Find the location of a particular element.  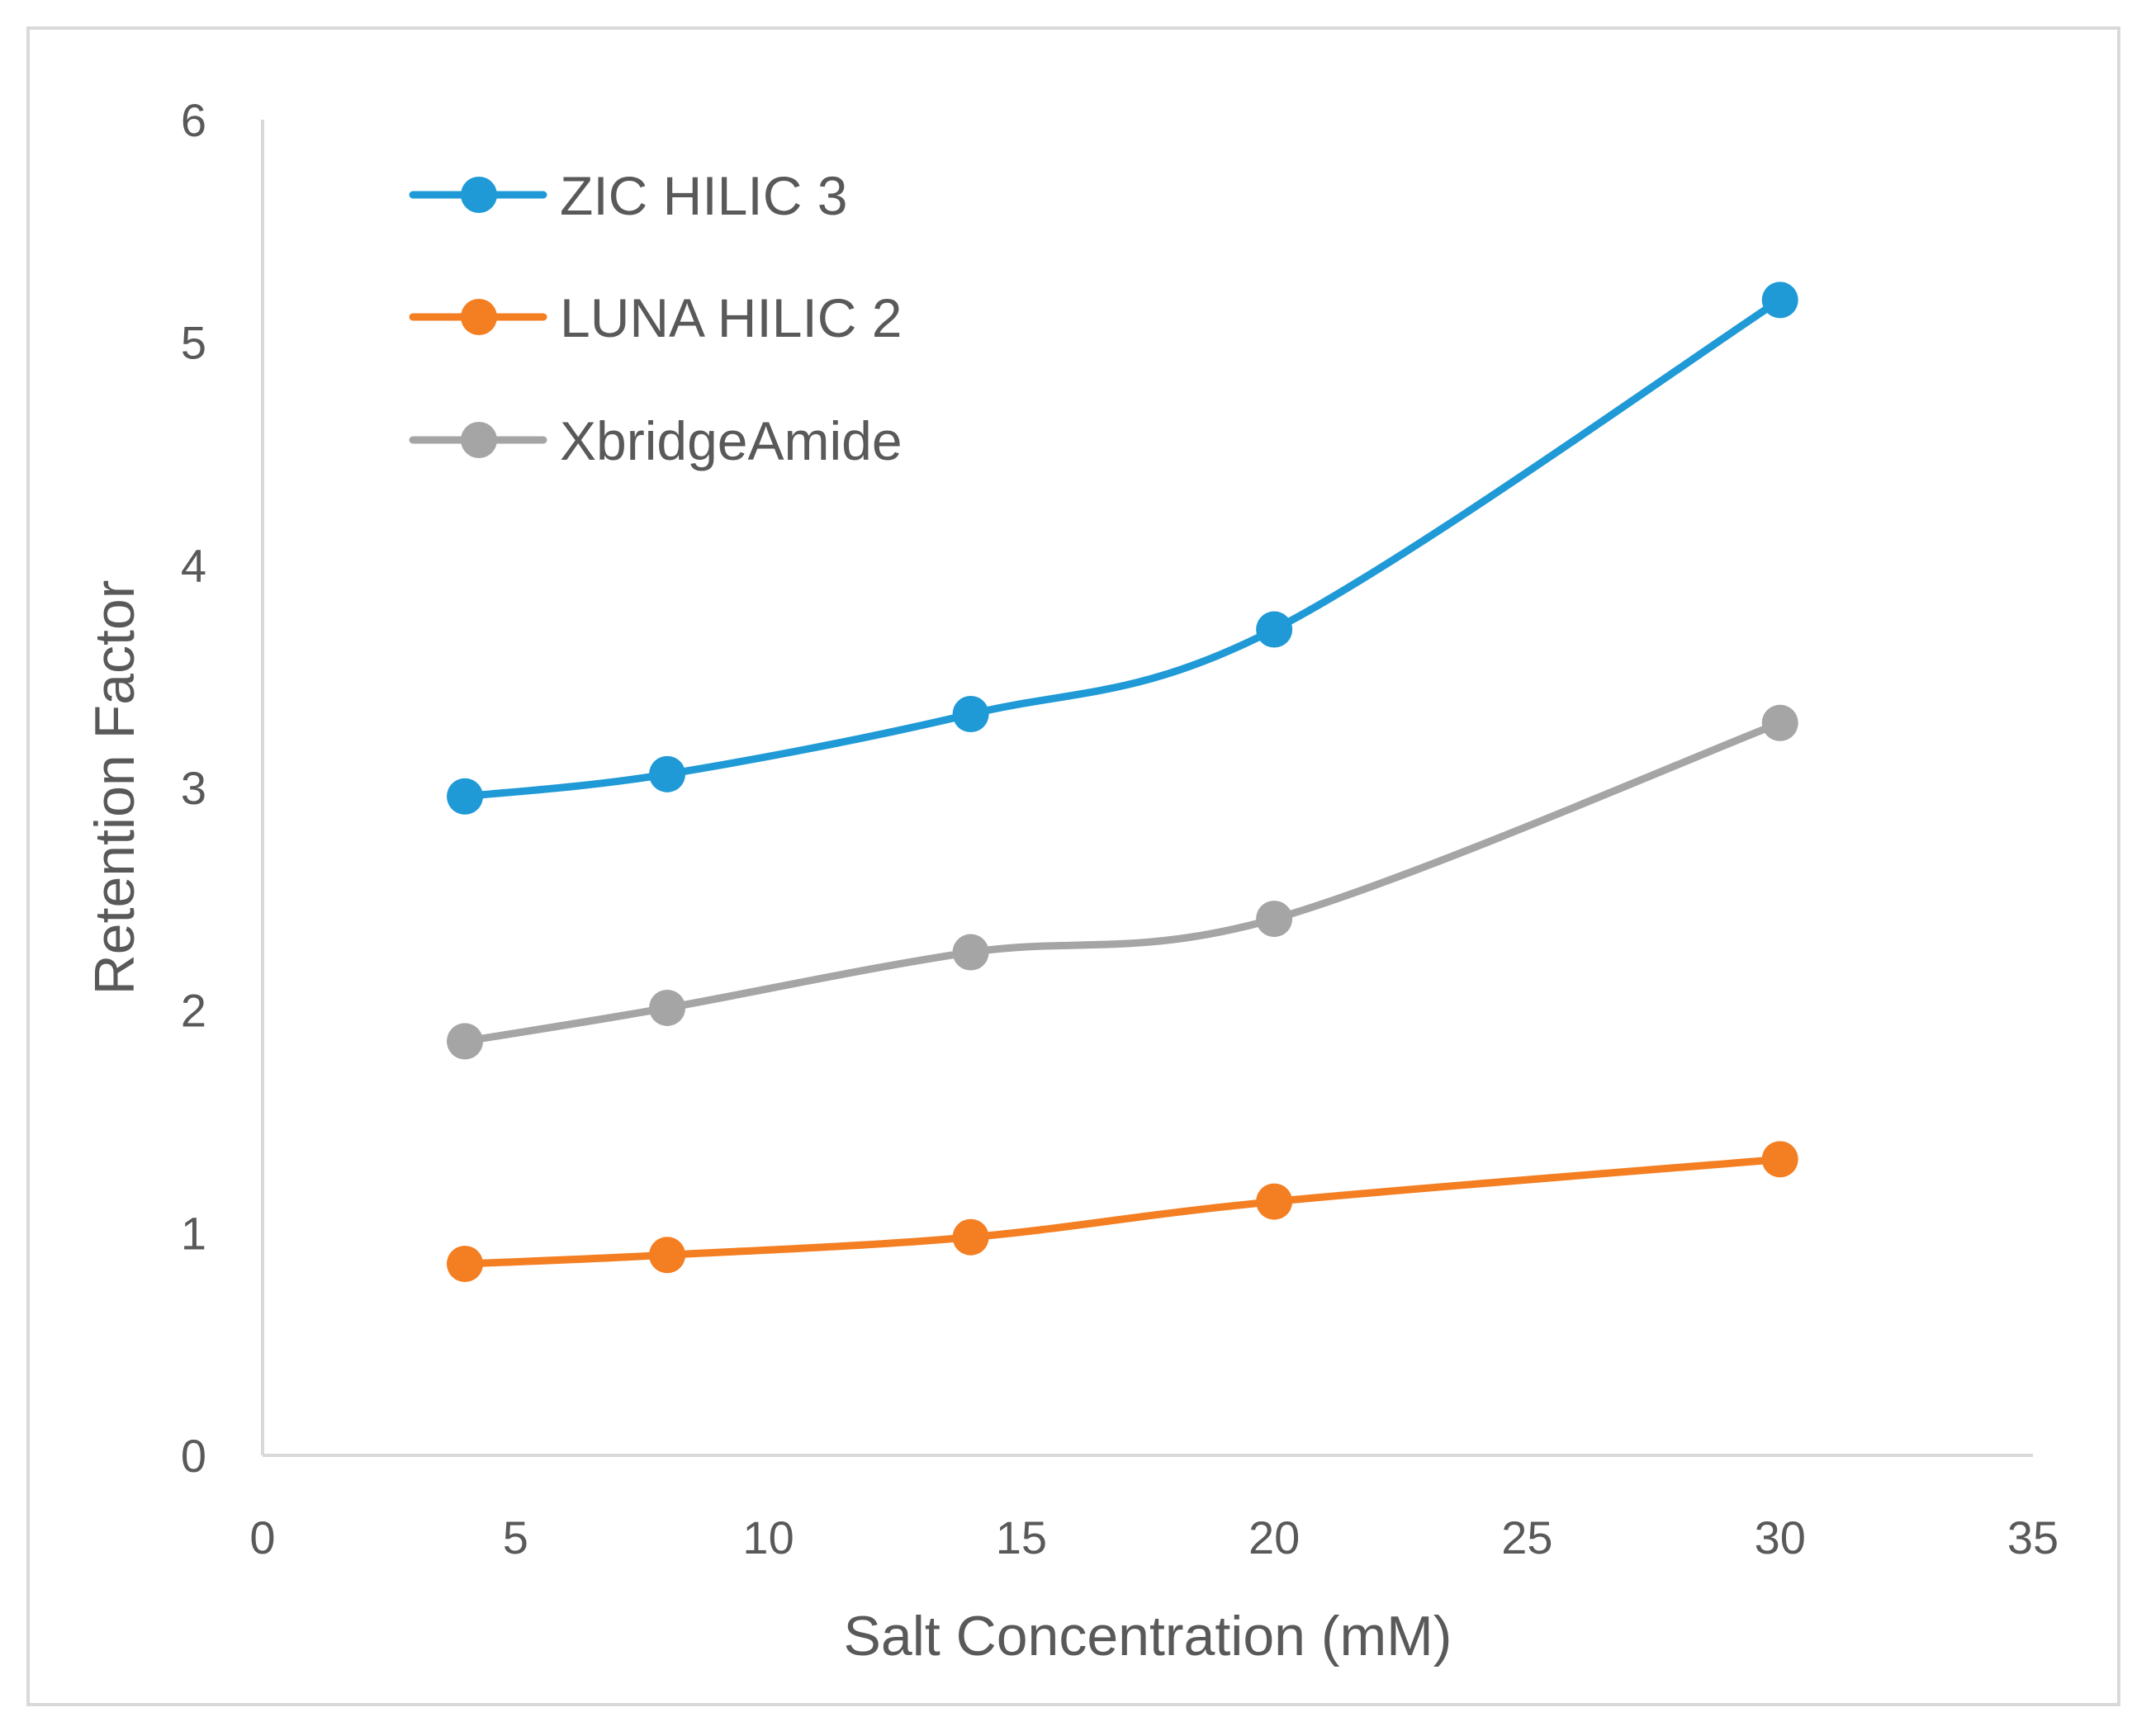

y-tick-label: 0 is located at coordinates (193, 1456).